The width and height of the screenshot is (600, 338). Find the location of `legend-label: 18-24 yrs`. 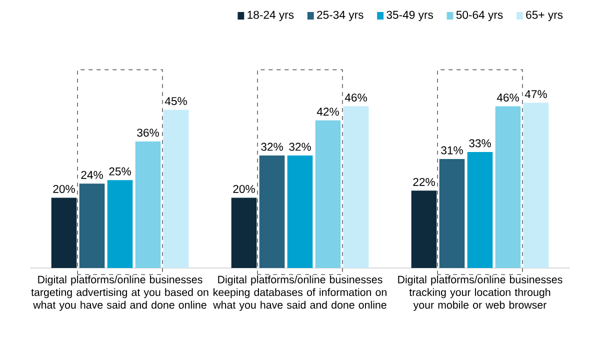

legend-label: 18-24 yrs is located at coordinates (271, 16).